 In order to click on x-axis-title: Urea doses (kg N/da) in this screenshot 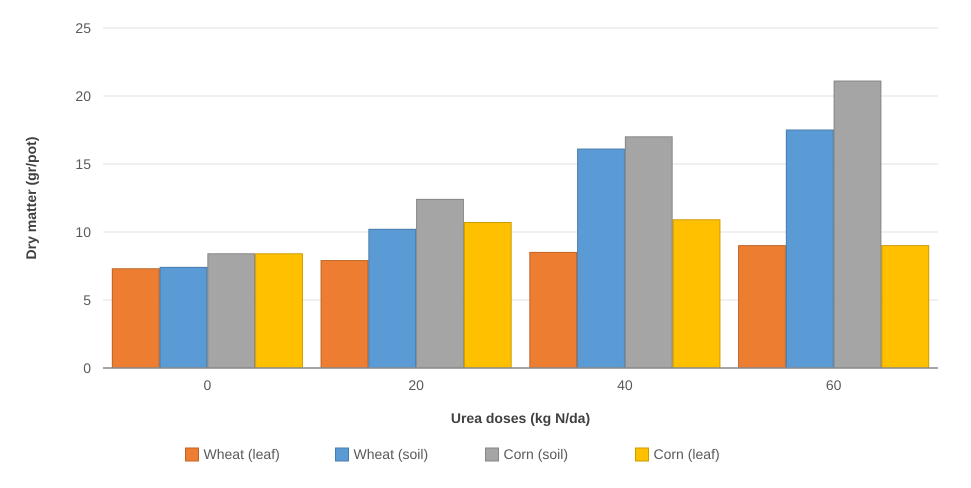, I will do `click(520, 418)`.